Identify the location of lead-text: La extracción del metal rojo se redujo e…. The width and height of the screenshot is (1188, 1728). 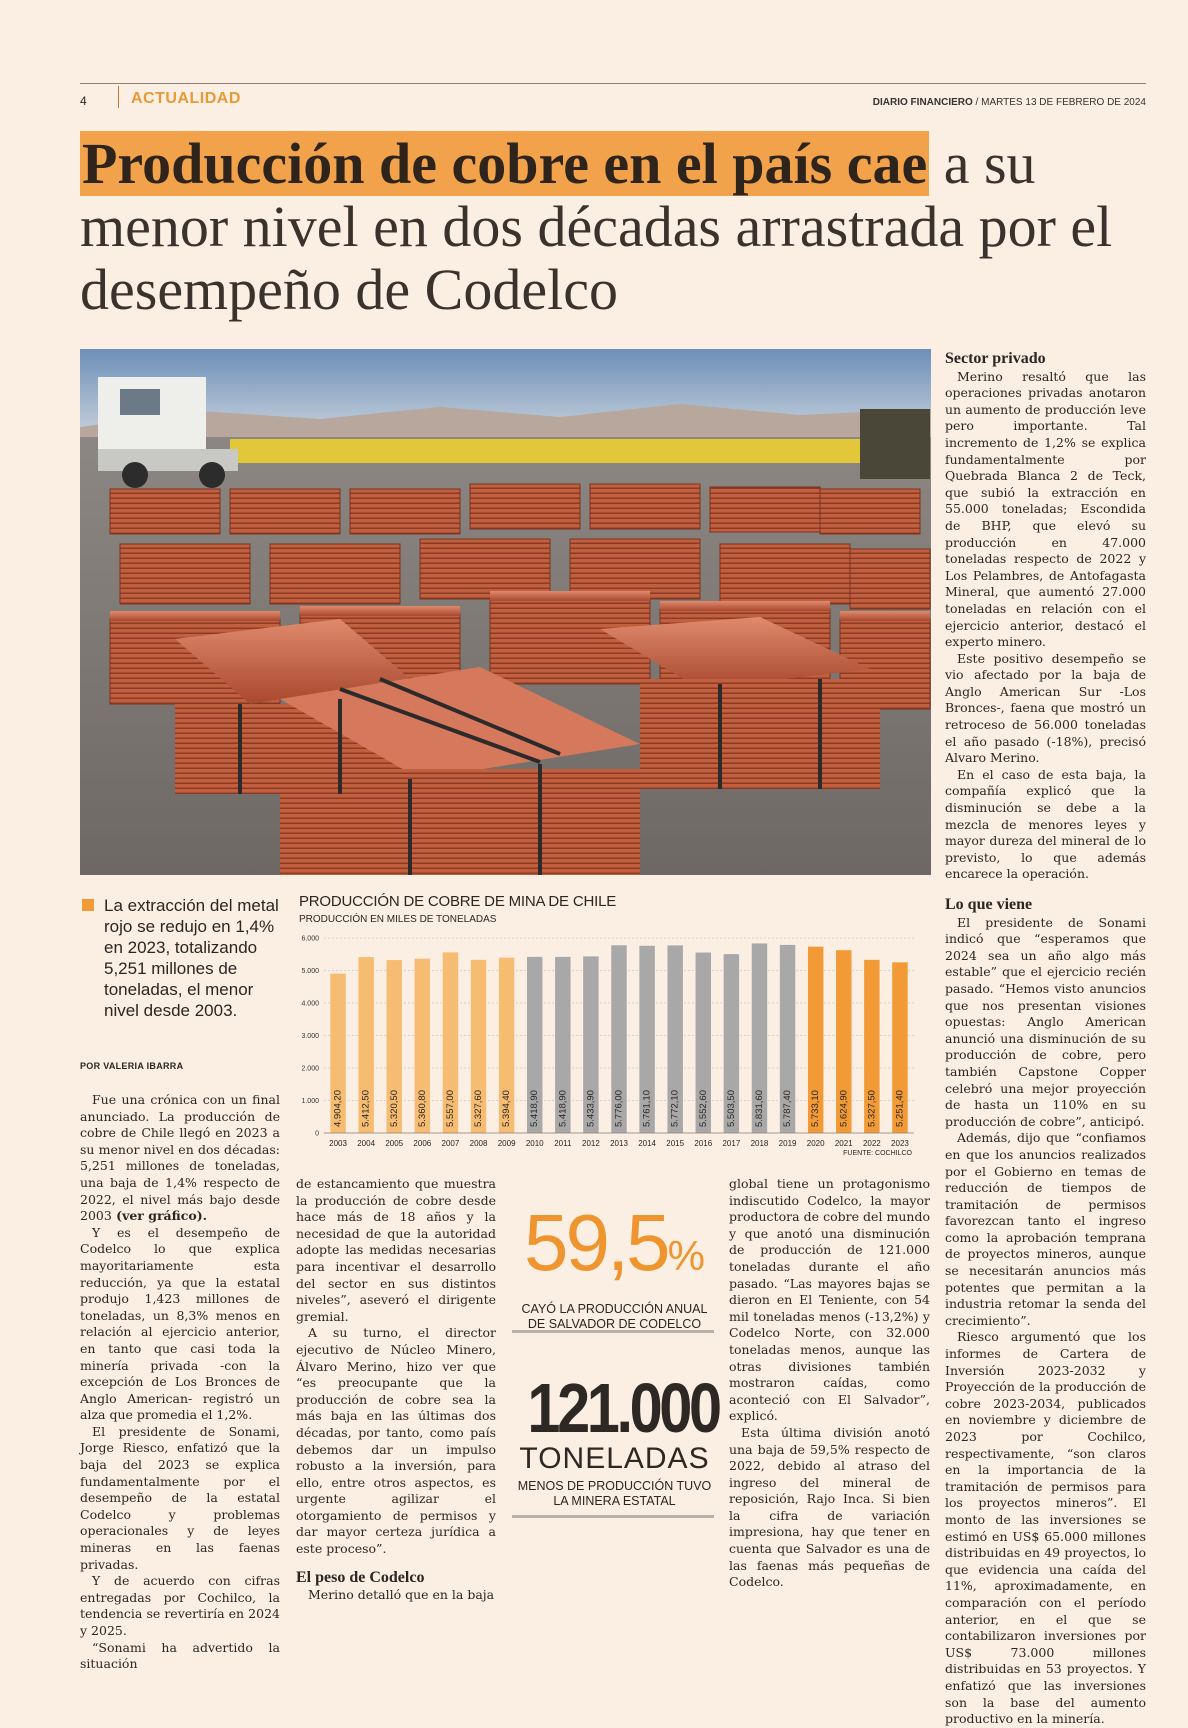
(191, 958).